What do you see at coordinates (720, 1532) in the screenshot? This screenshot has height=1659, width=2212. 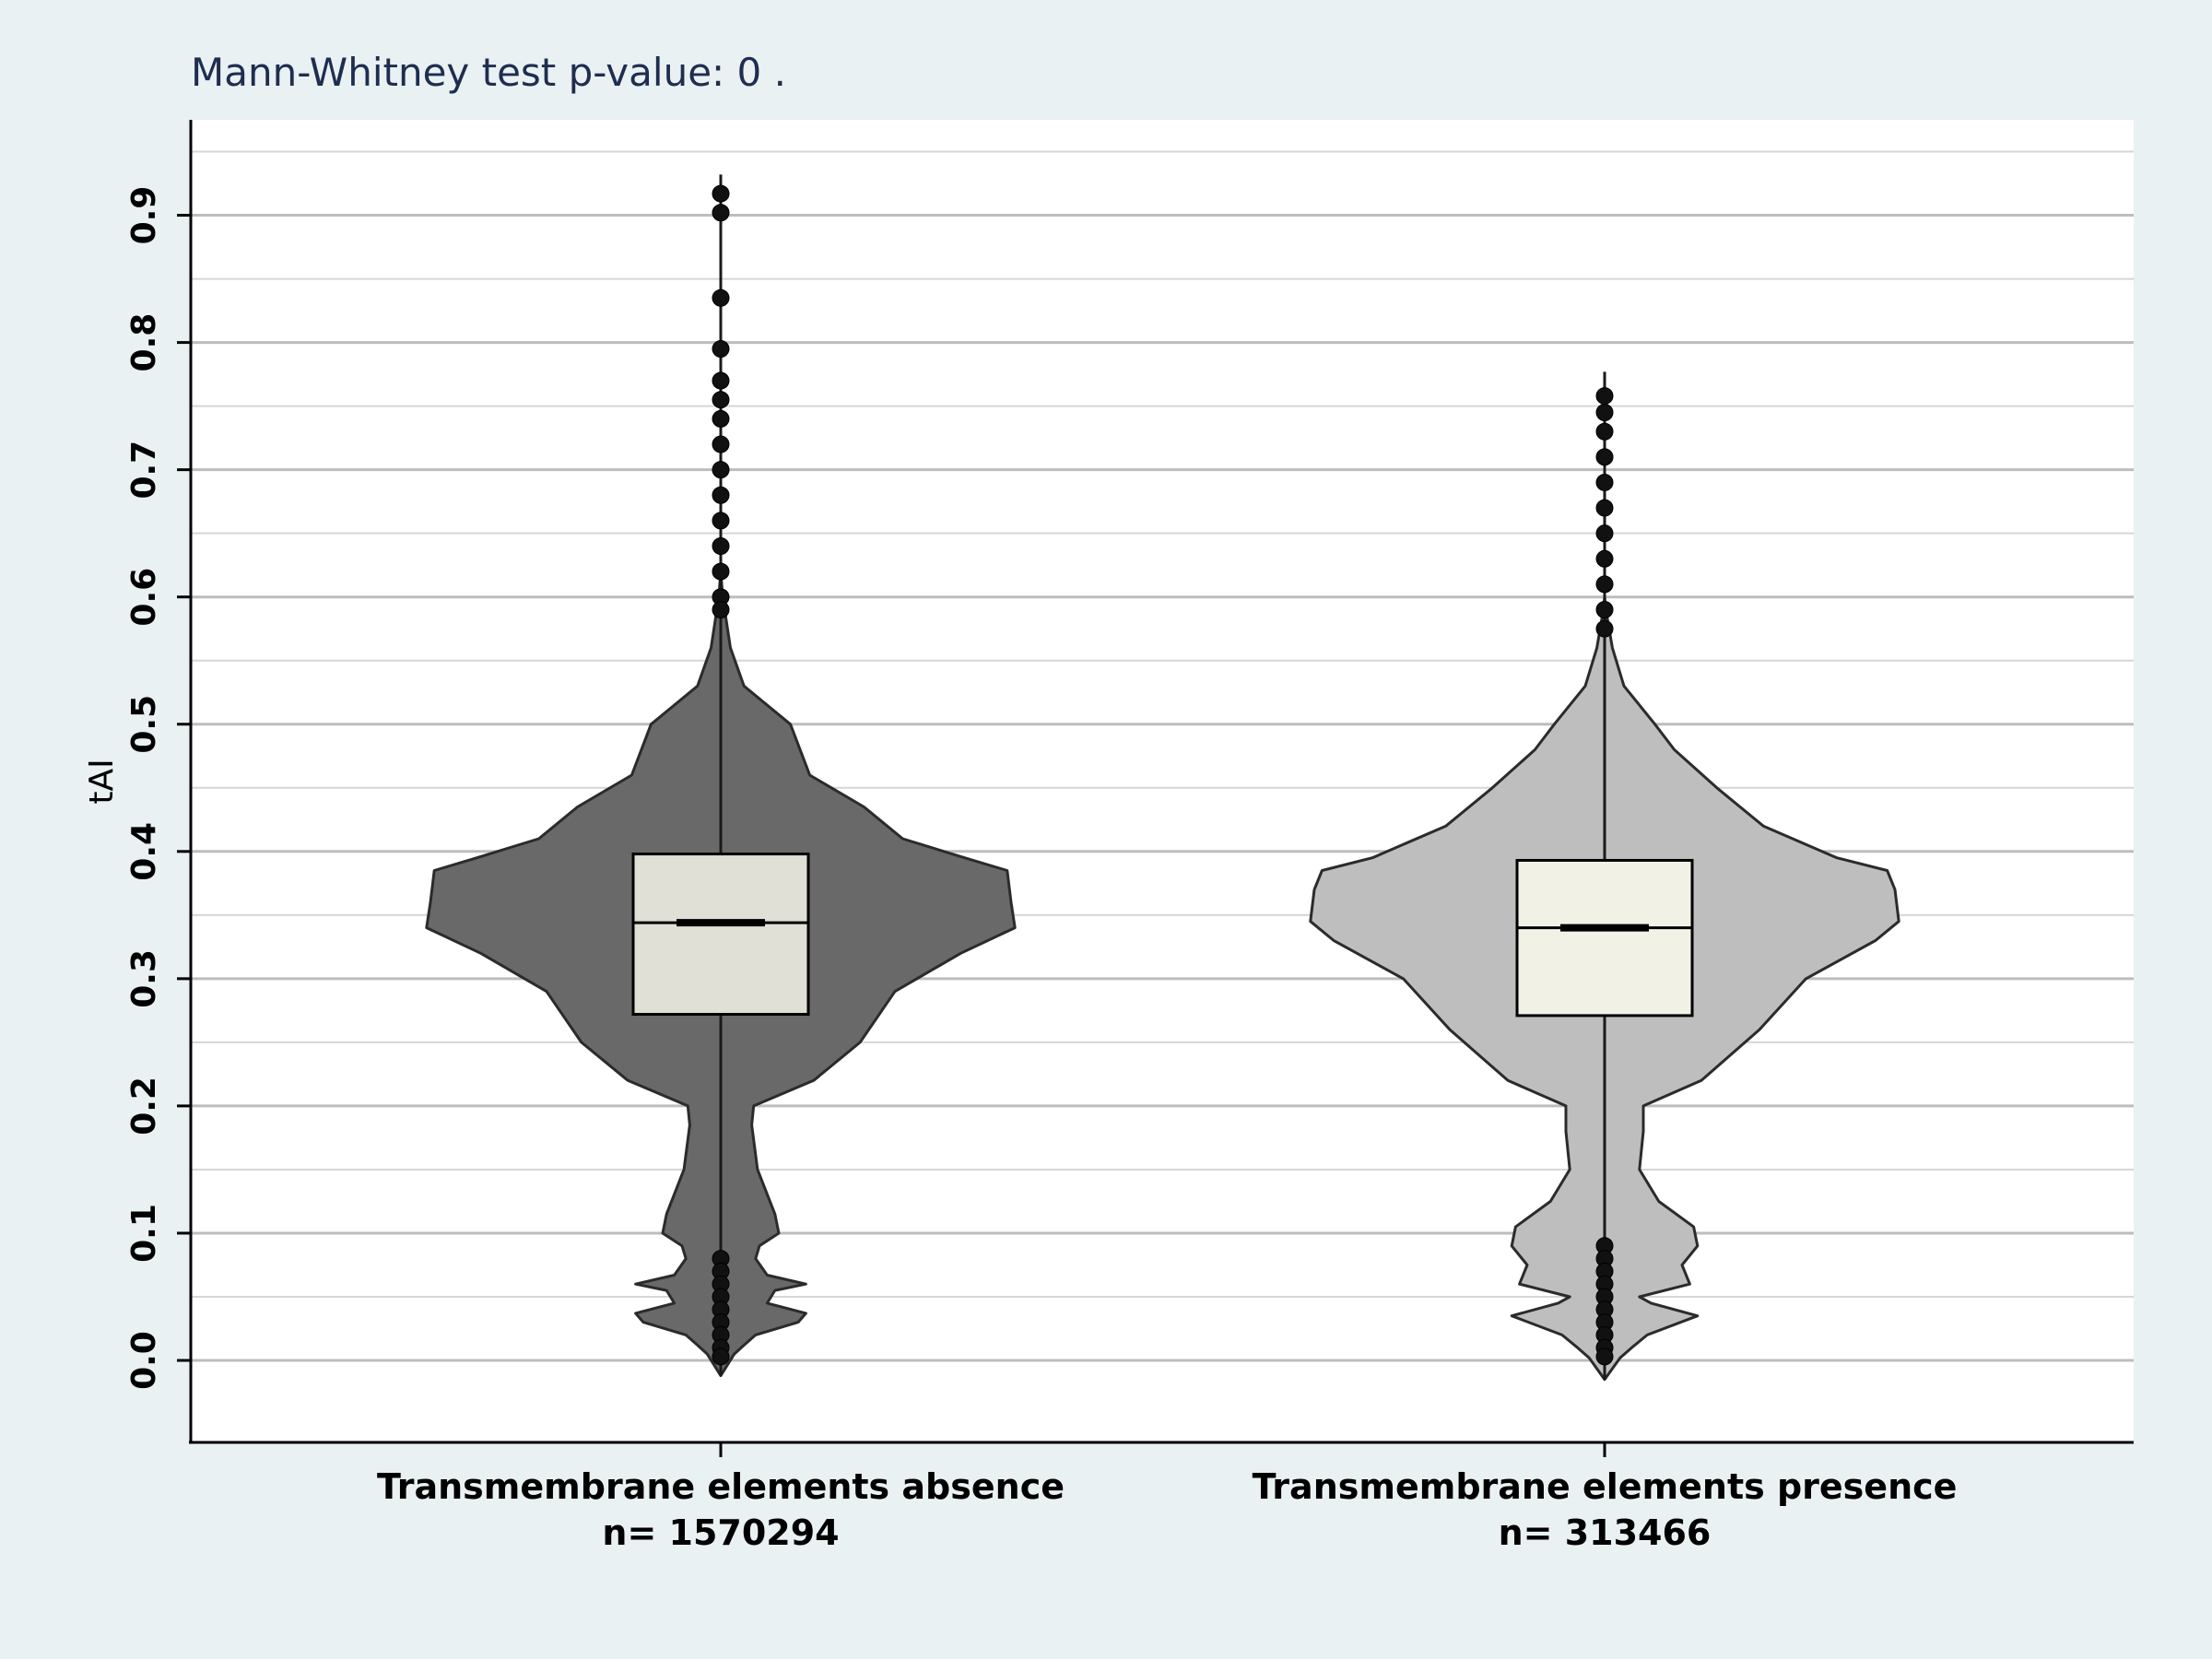 I see `x-tick-count-label: n= 1570294` at bounding box center [720, 1532].